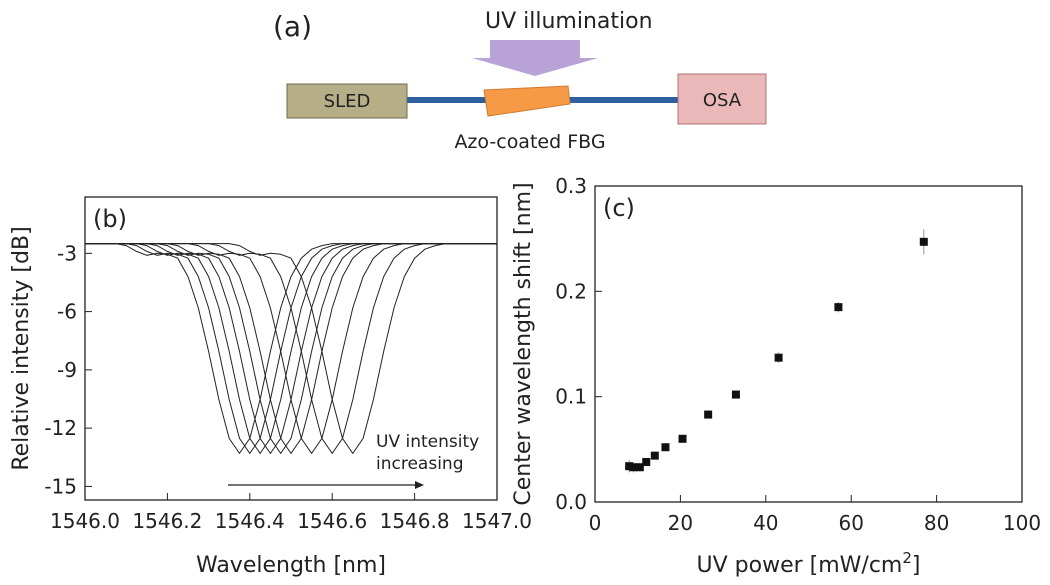  I want to click on y-tick-label: -9, so click(67, 370).